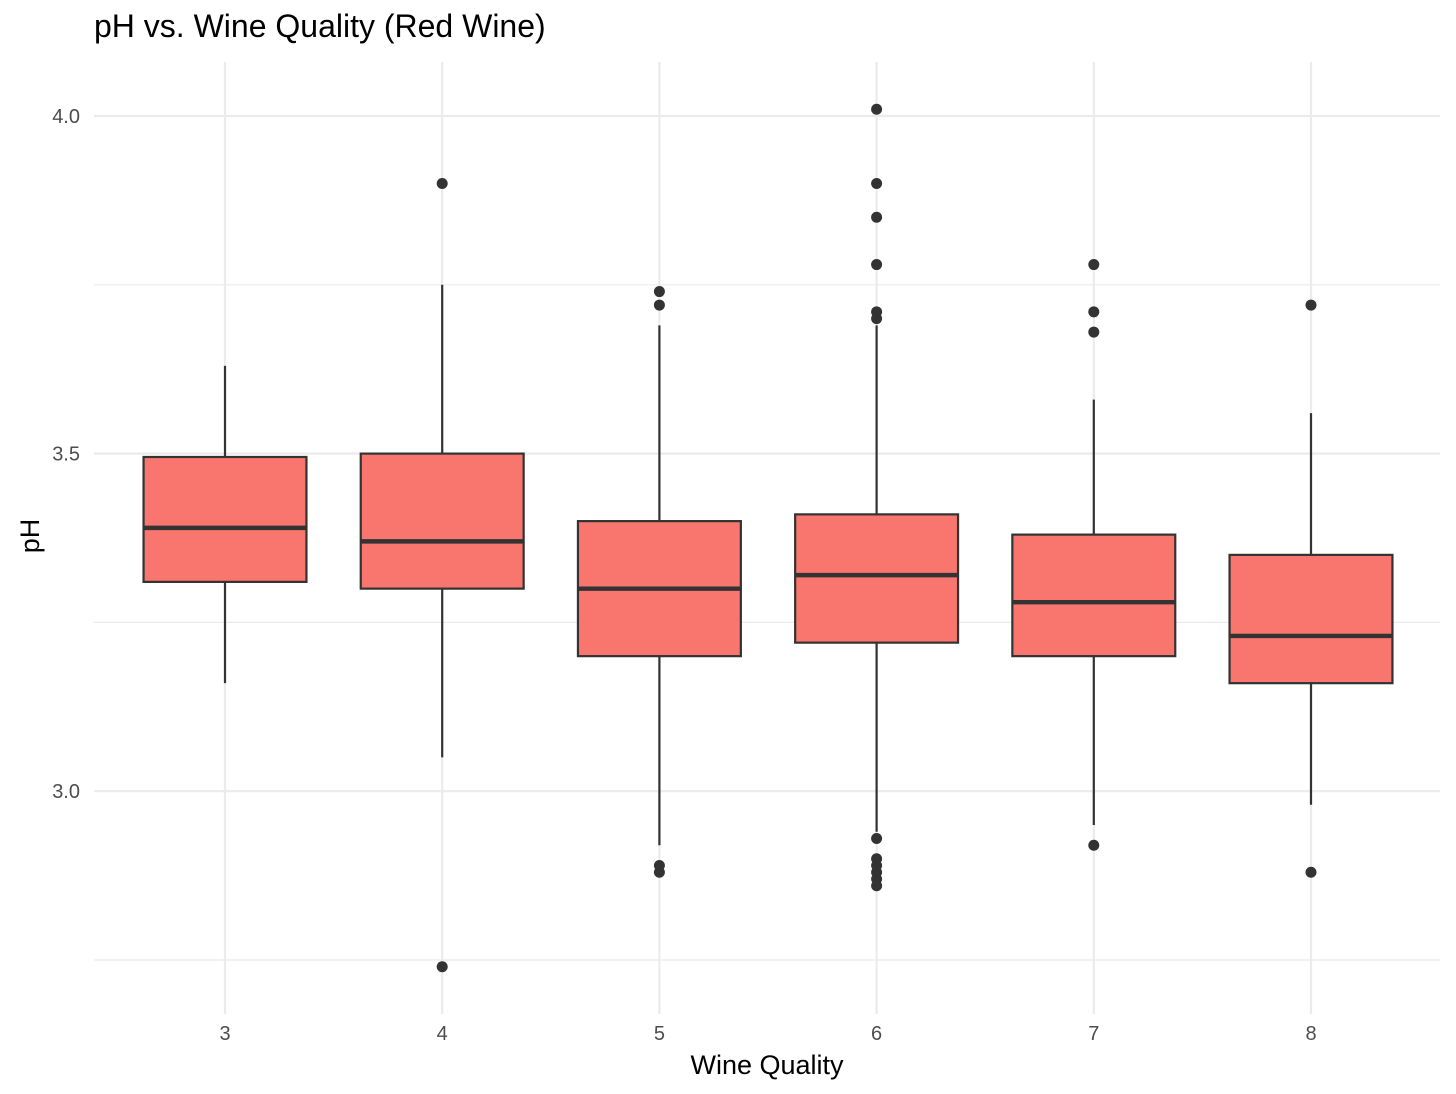 Image resolution: width=1456 pixels, height=1094 pixels. Describe the element at coordinates (224, 1034) in the screenshot. I see `x-tick-label: 3` at that location.